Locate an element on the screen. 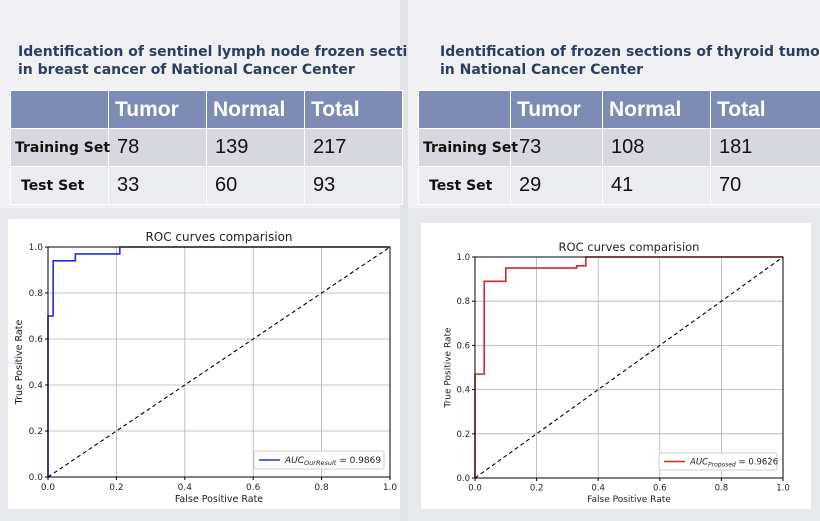 The image size is (820, 521). cell-normal: 139 is located at coordinates (255, 147).